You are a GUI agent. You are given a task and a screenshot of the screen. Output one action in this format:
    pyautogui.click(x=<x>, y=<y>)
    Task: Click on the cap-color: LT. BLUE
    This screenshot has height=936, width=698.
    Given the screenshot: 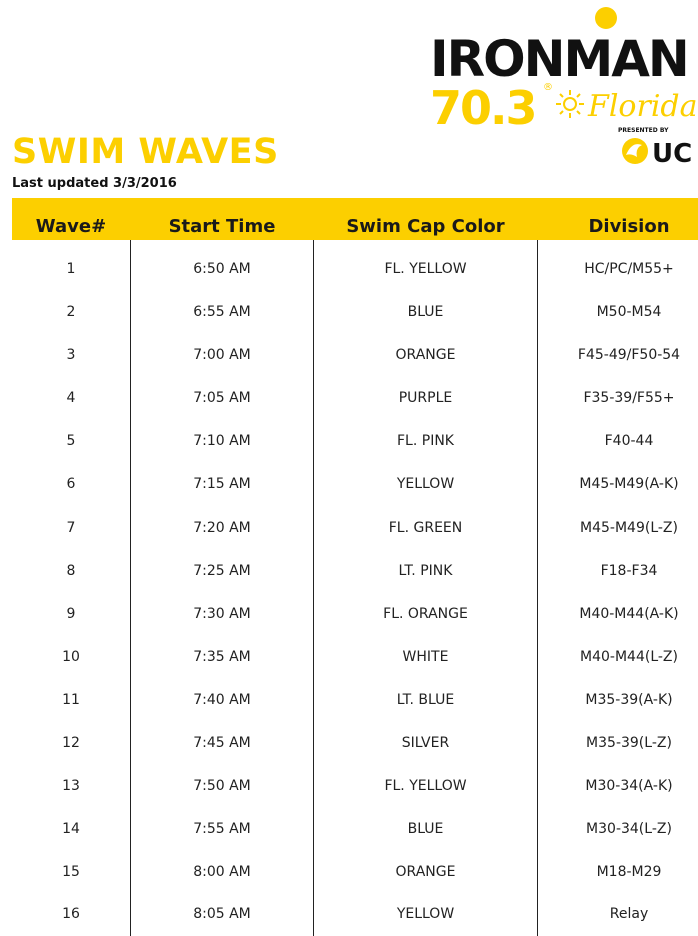 What is the action you would take?
    pyautogui.click(x=425, y=700)
    